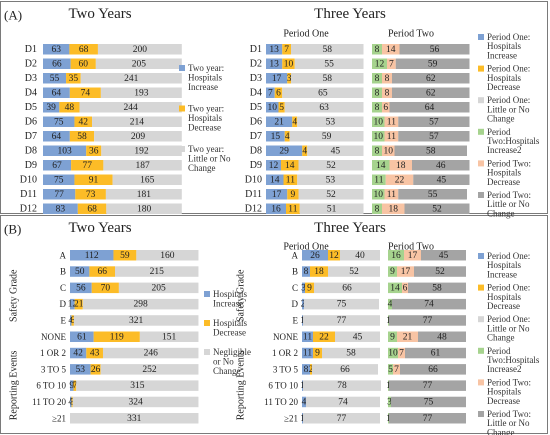  Describe the element at coordinates (147, 180) in the screenshot. I see `panel-a-left-row-10-s3-label: 165` at that location.